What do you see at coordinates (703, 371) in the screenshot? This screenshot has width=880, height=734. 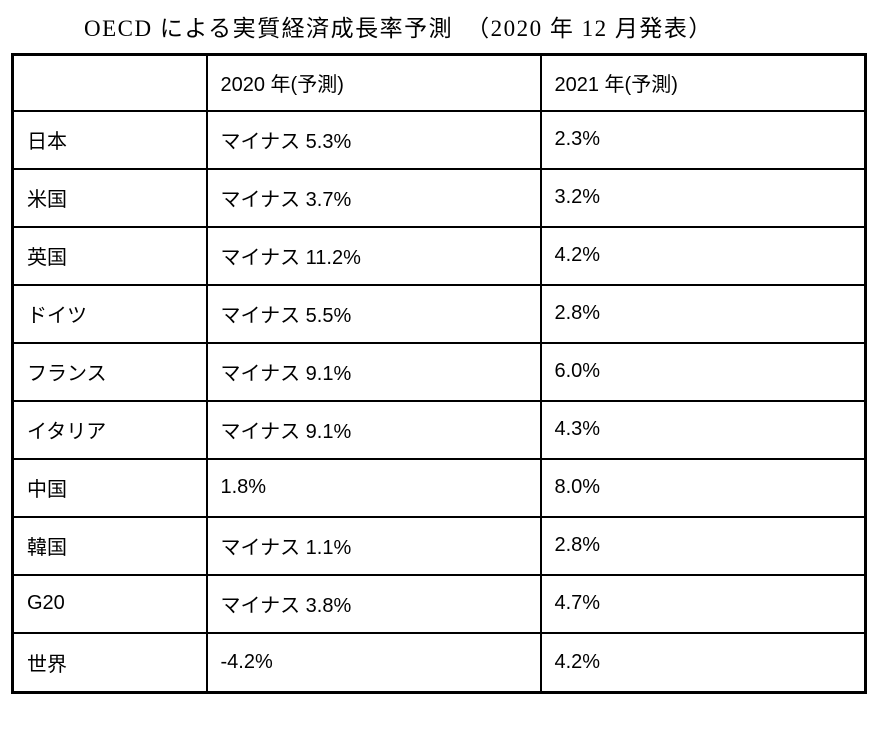 I see `value-2021-cell: 6.0%` at bounding box center [703, 371].